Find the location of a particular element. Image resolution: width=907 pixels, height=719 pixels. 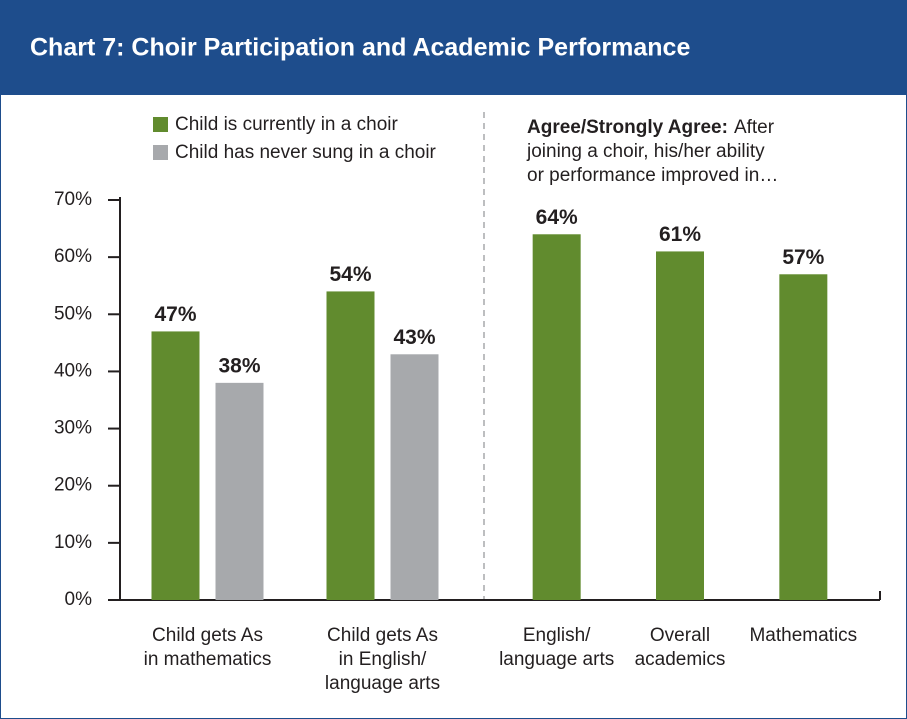

y-tick-label: 10% is located at coordinates (73, 542).